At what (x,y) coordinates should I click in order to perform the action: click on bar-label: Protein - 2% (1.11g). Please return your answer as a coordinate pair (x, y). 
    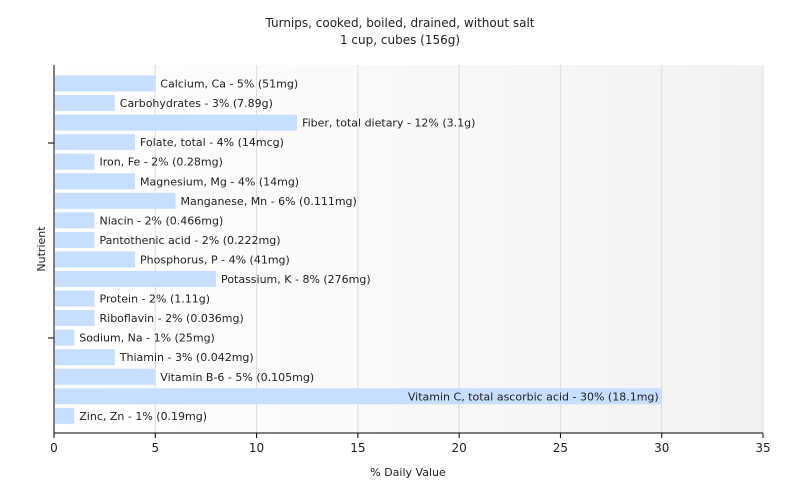
    Looking at the image, I should click on (155, 299).